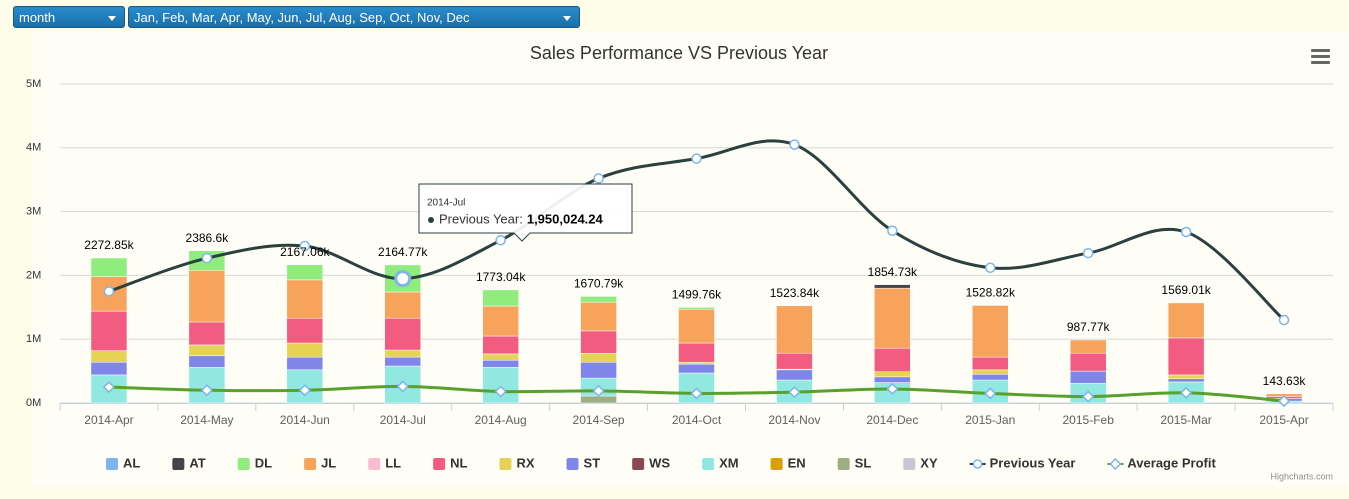  I want to click on legend-label: NL, so click(458, 462).